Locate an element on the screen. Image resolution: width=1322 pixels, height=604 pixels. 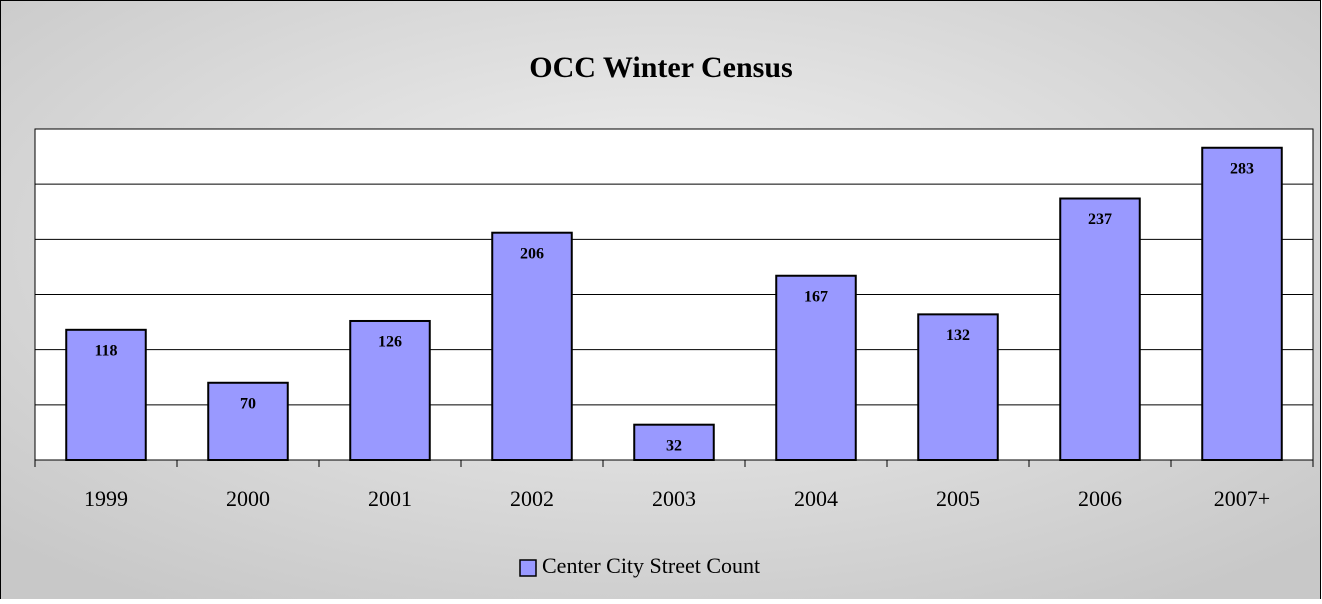
x-tick-label: 2005 is located at coordinates (958, 498).